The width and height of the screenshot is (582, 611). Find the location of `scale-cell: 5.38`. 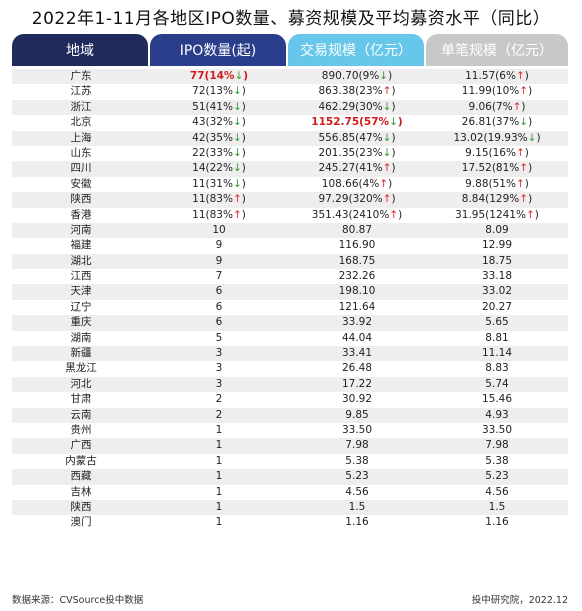

scale-cell: 5.38 is located at coordinates (357, 461).